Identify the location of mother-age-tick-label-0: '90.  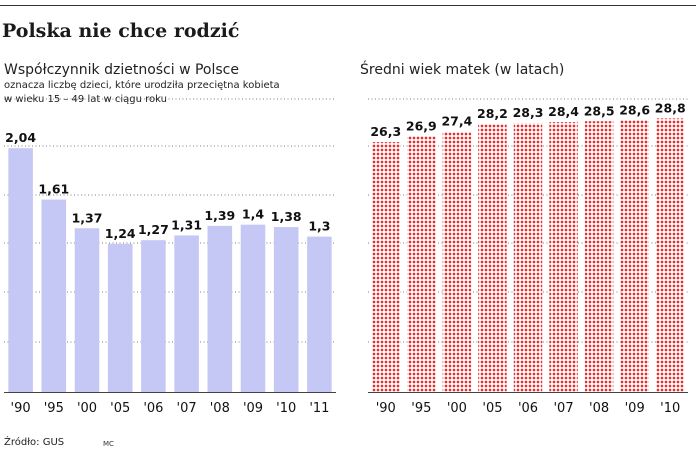
(386, 408).